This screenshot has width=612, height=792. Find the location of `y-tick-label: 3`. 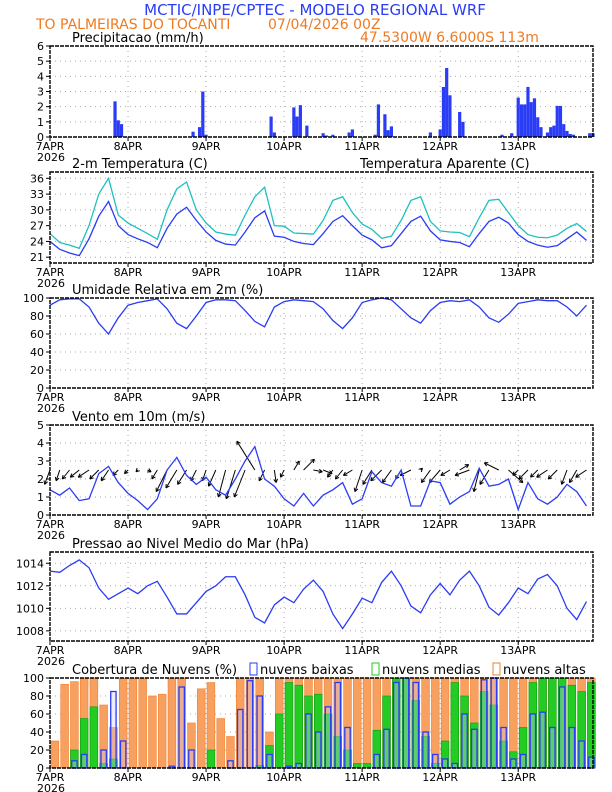

y-tick-label: 3 is located at coordinates (40, 461).